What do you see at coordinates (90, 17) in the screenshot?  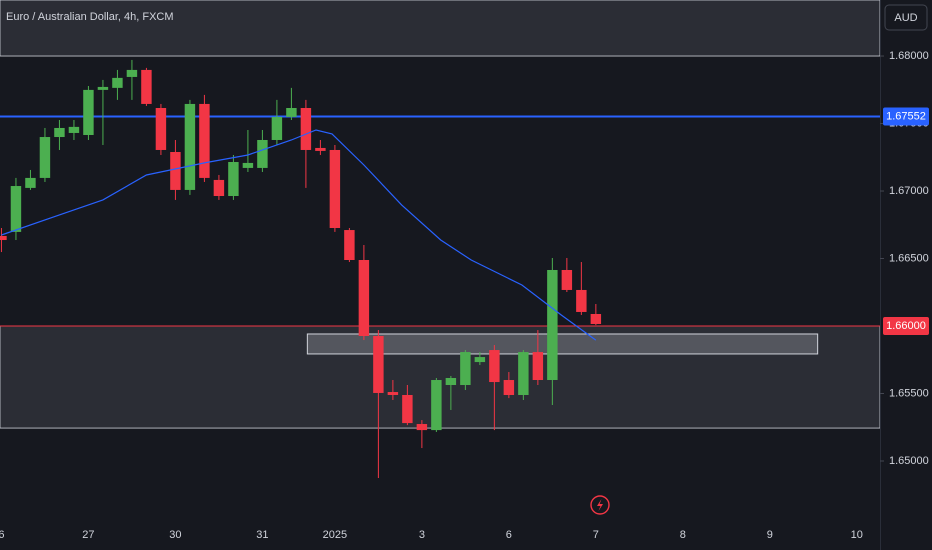 I see `chart-title: Euro / Australian Dollar, 4h, FXCM` at bounding box center [90, 17].